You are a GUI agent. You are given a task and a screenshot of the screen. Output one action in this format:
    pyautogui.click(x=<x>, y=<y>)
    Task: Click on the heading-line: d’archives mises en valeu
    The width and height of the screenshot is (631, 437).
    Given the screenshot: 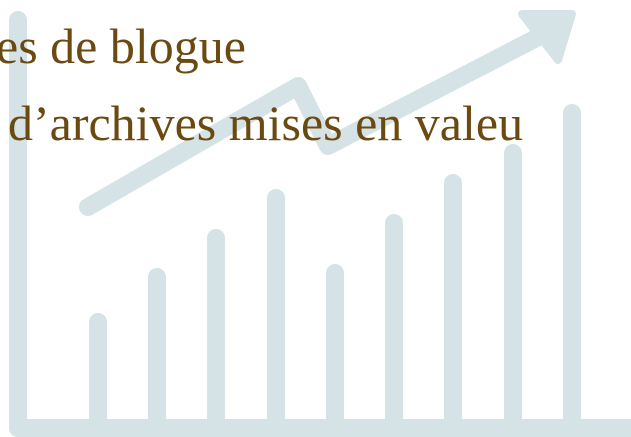 What is the action you would take?
    pyautogui.click(x=265, y=123)
    